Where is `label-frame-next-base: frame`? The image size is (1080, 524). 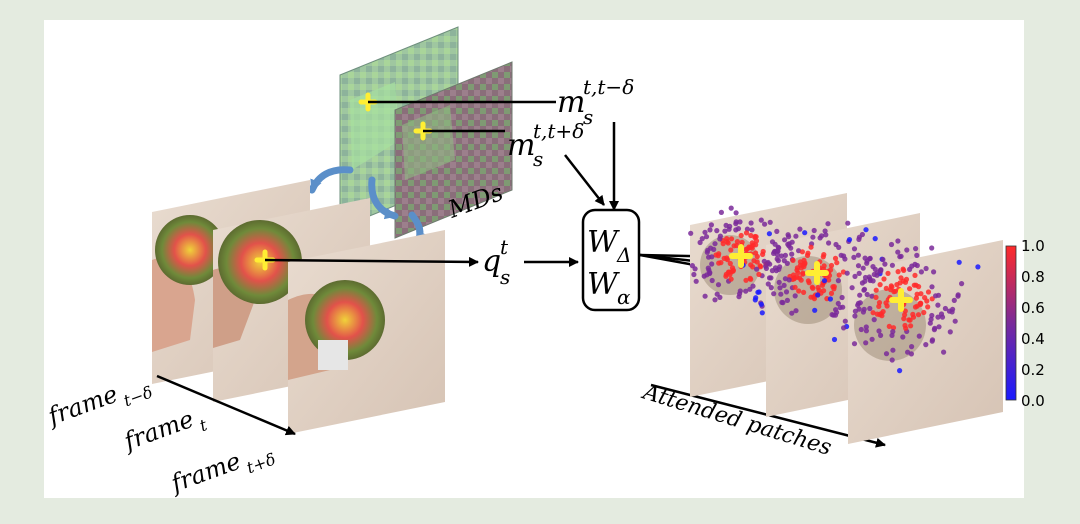 label-frame-next-base: frame is located at coordinates (205, 472).